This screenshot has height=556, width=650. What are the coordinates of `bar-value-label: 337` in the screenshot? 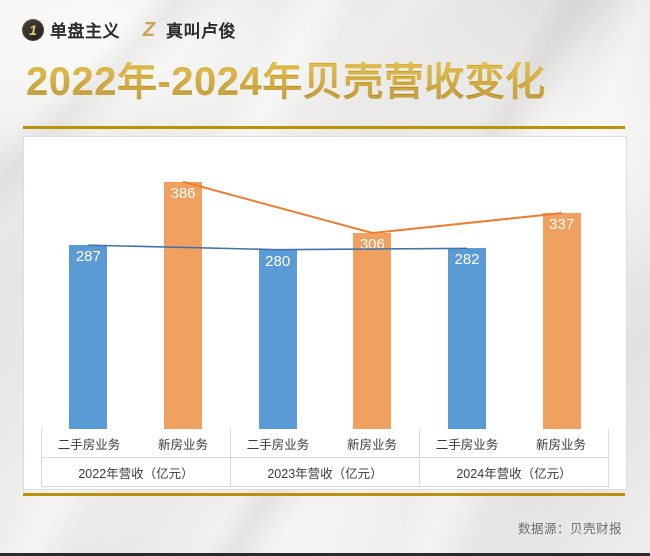 It's located at (562, 225).